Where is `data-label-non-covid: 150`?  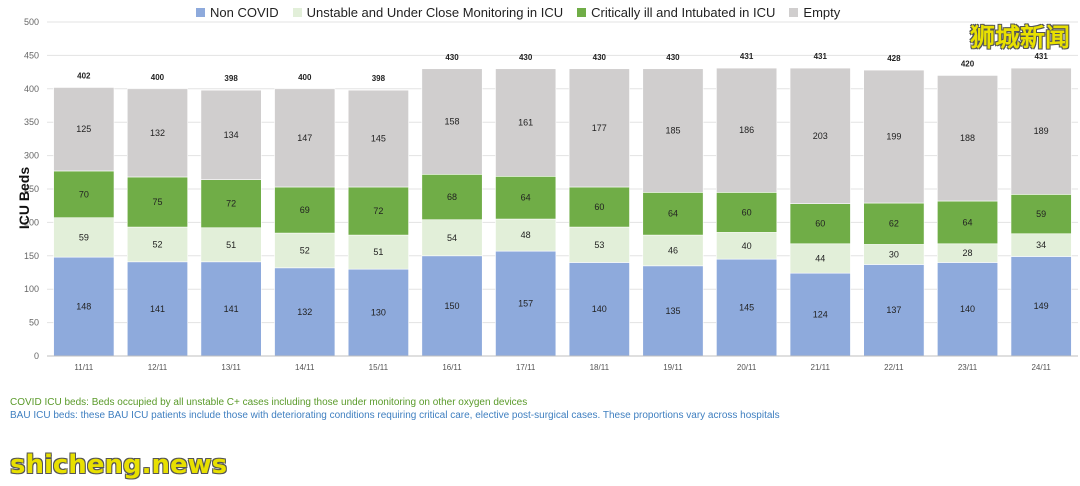 data-label-non-covid: 150 is located at coordinates (452, 306).